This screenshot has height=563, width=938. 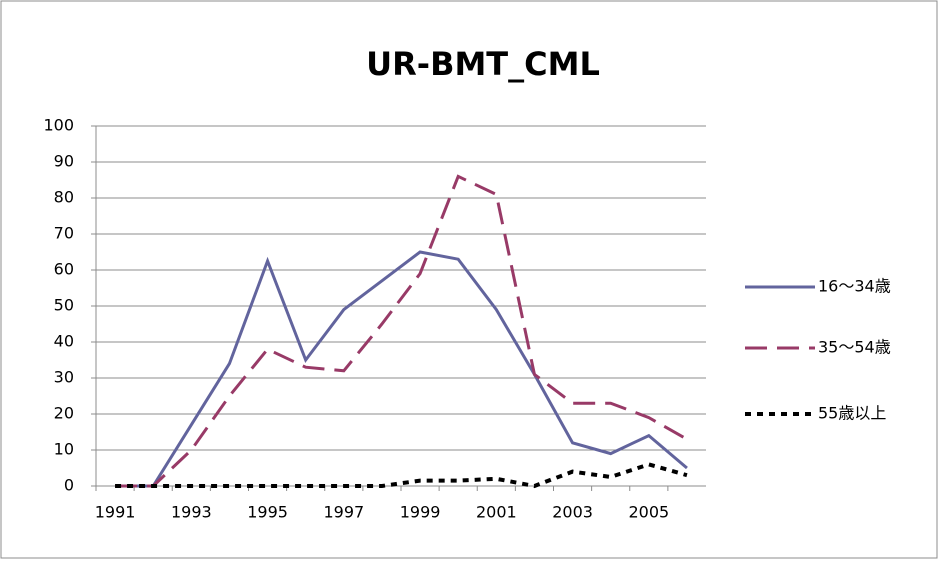 I want to click on y-tick-label: 70, so click(x=64, y=233).